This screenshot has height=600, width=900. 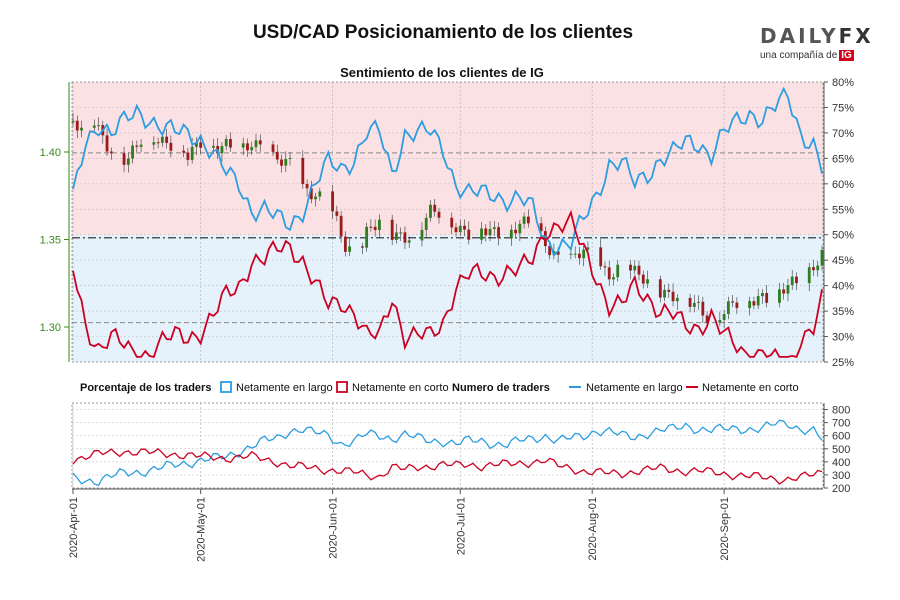 What do you see at coordinates (843, 185) in the screenshot?
I see `pct-tick-label: 60%` at bounding box center [843, 185].